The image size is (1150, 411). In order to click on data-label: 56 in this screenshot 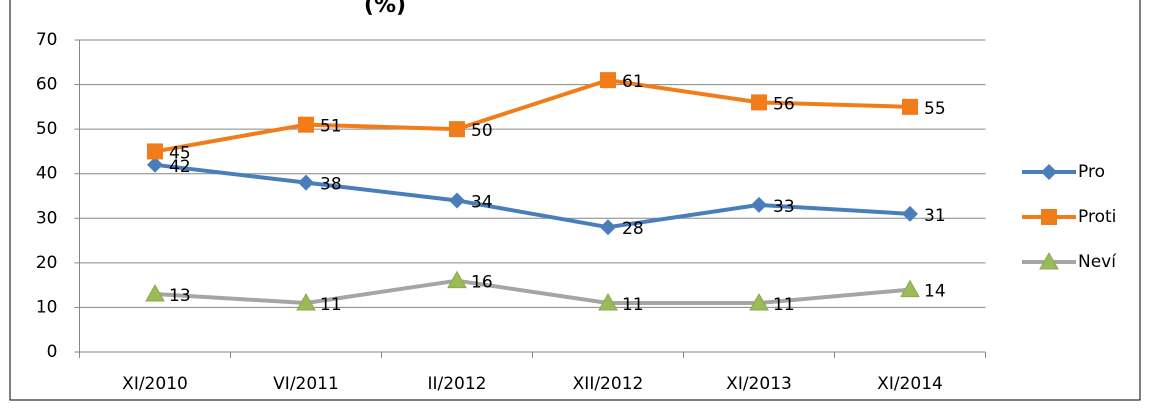, I will do `click(784, 104)`.